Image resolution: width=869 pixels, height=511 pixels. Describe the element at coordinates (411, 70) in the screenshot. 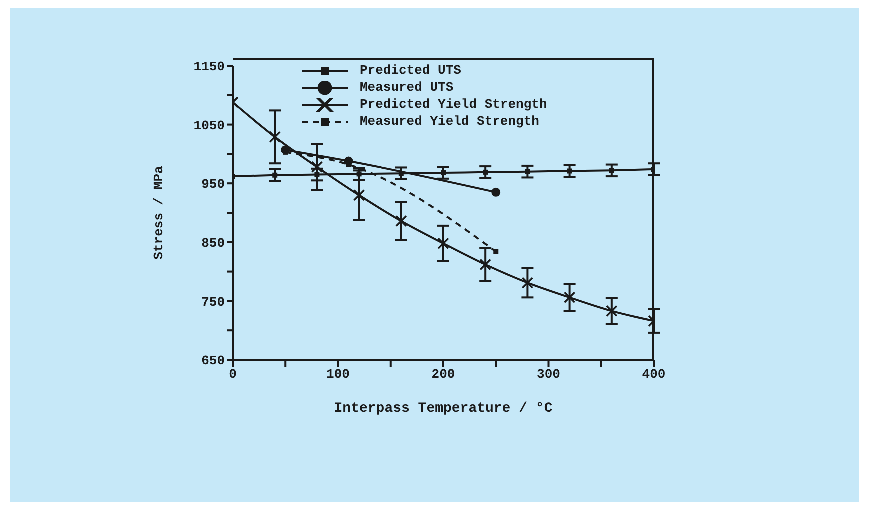

I see `legend-label: Predicted UTS` at that location.